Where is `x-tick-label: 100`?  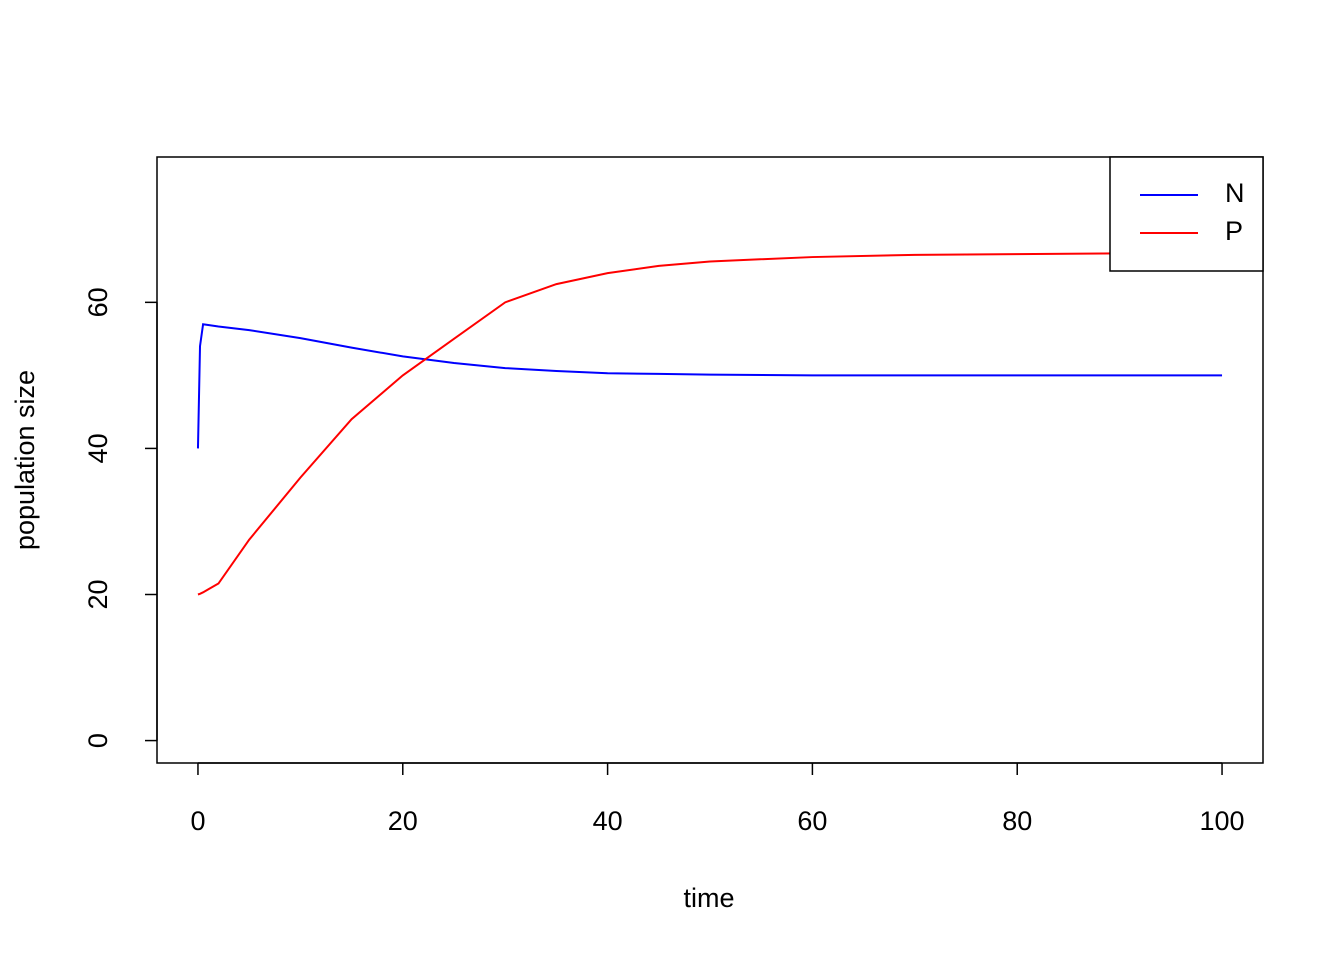
x-tick-label: 100 is located at coordinates (1222, 821).